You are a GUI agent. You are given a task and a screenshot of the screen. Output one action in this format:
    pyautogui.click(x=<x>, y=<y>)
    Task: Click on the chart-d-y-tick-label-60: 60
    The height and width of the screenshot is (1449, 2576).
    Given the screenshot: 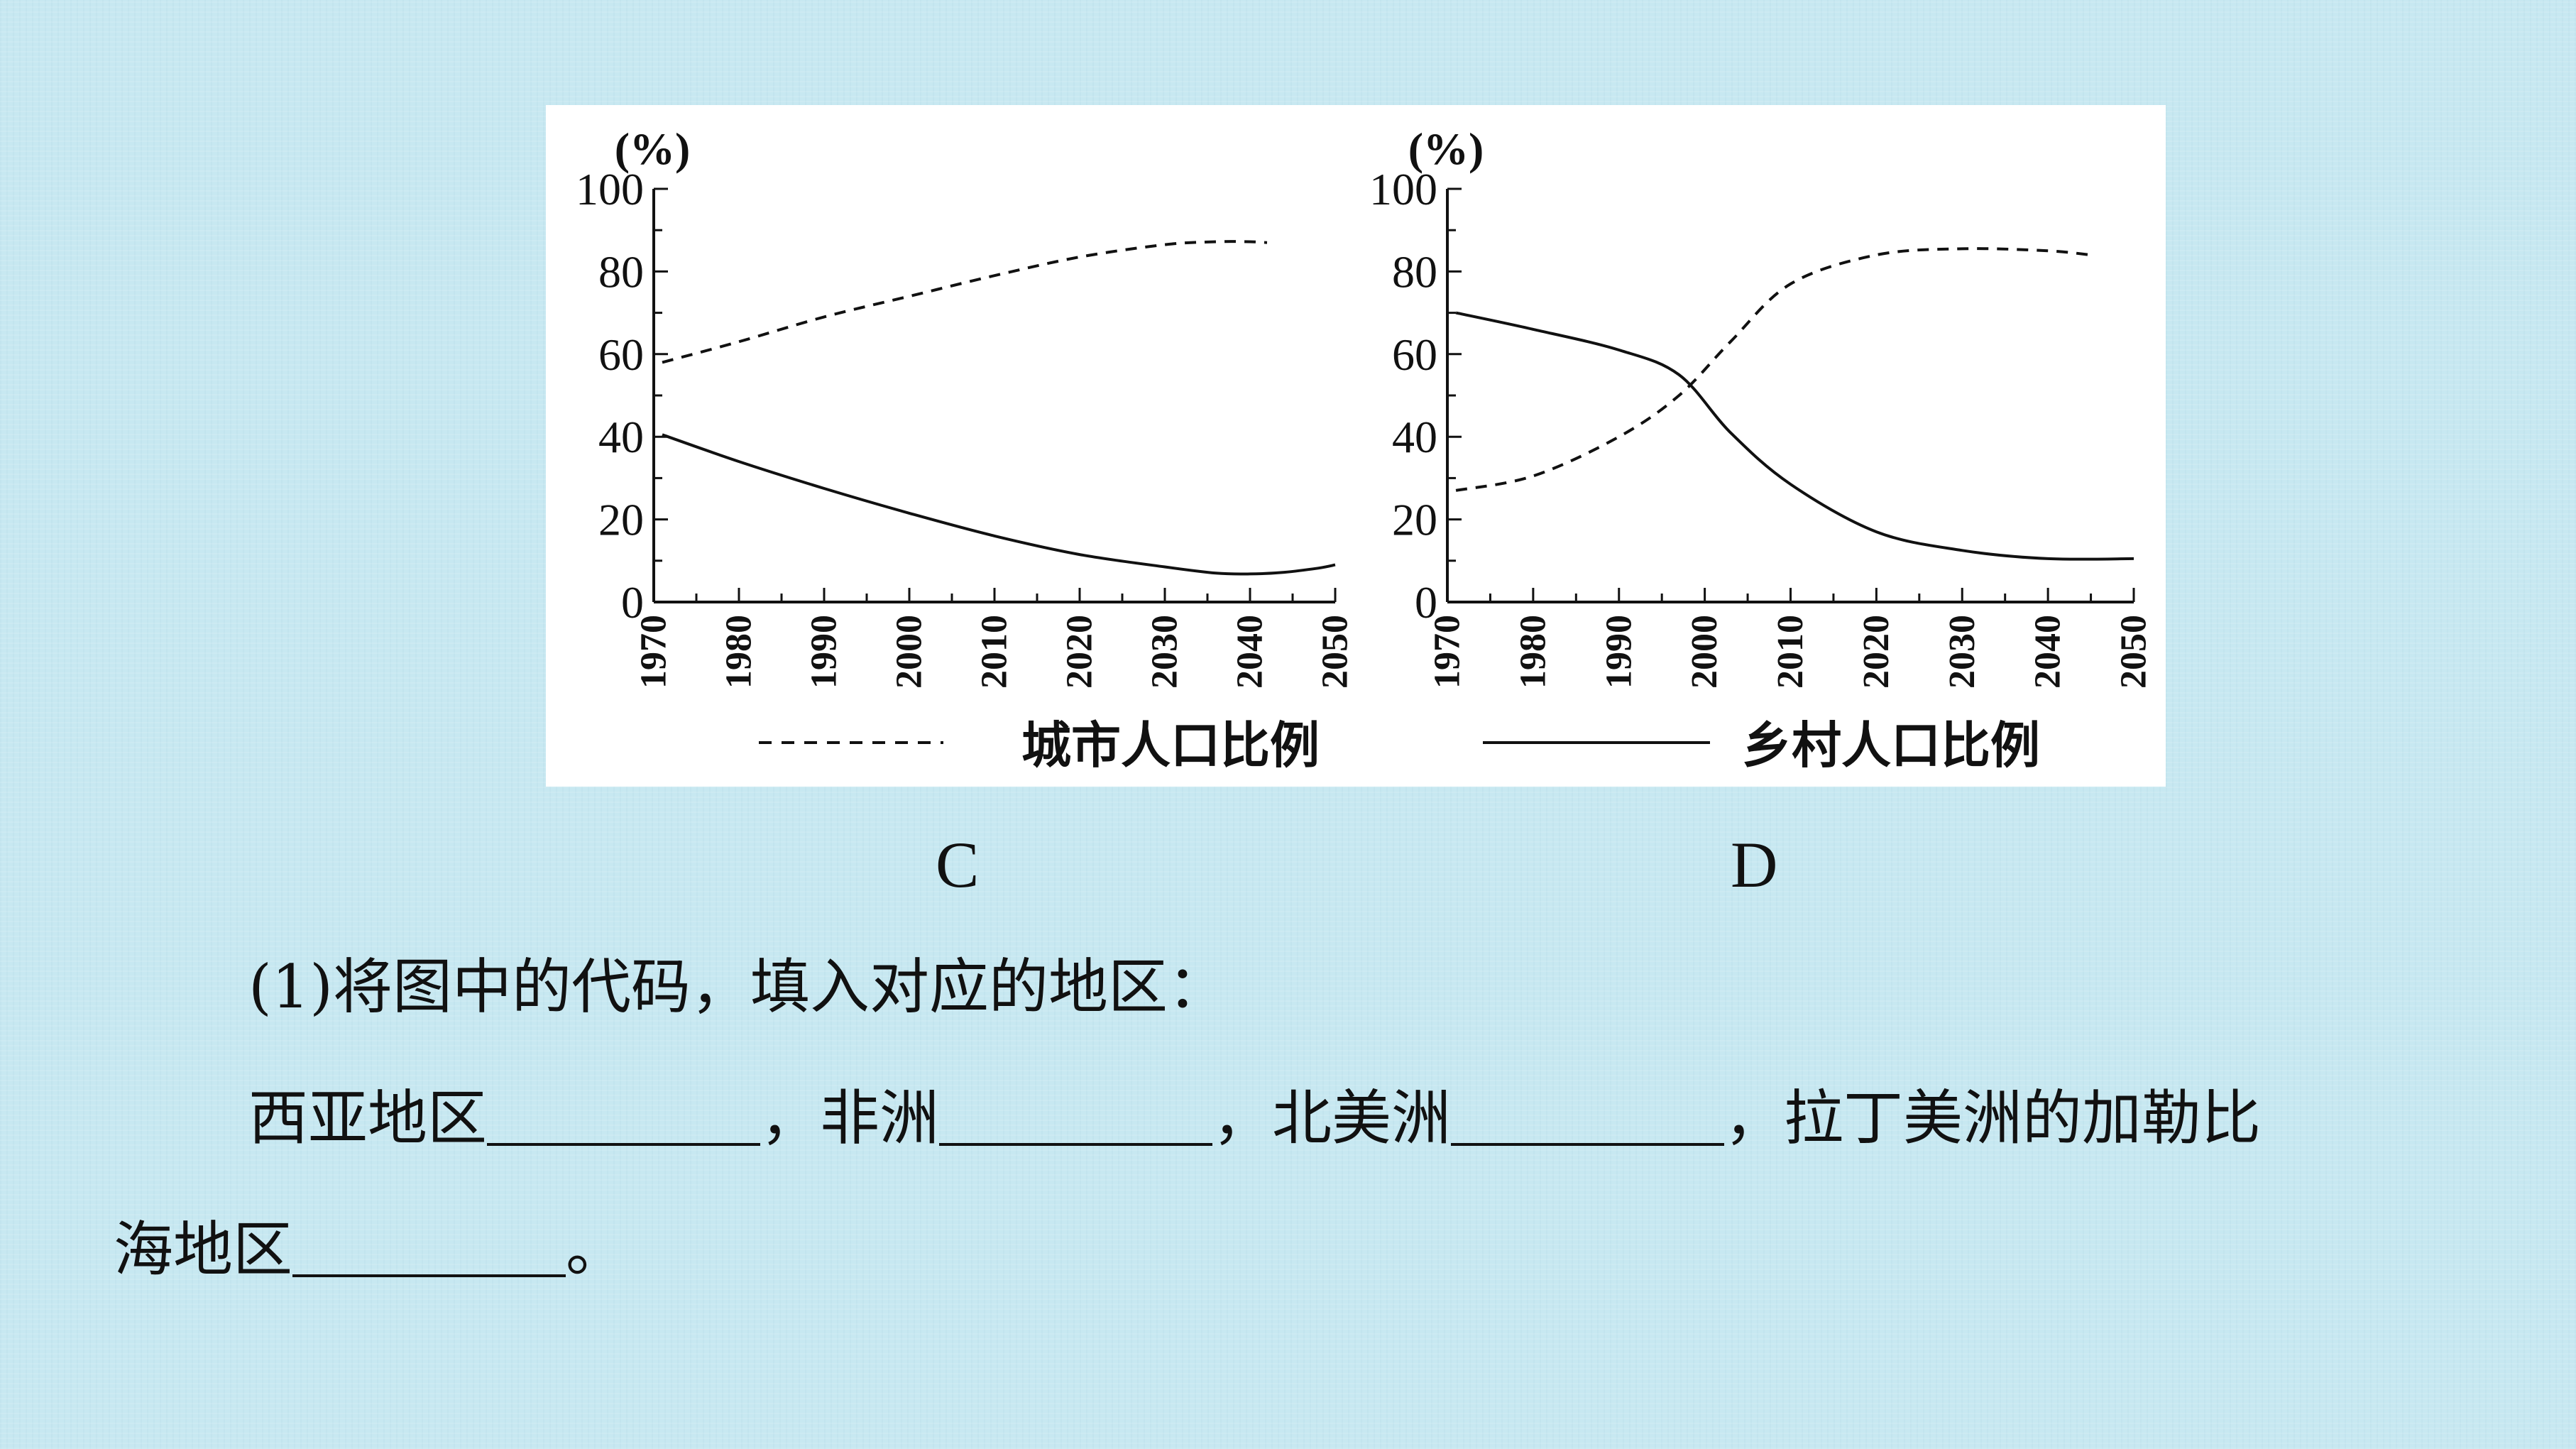 What is the action you would take?
    pyautogui.click(x=1414, y=354)
    